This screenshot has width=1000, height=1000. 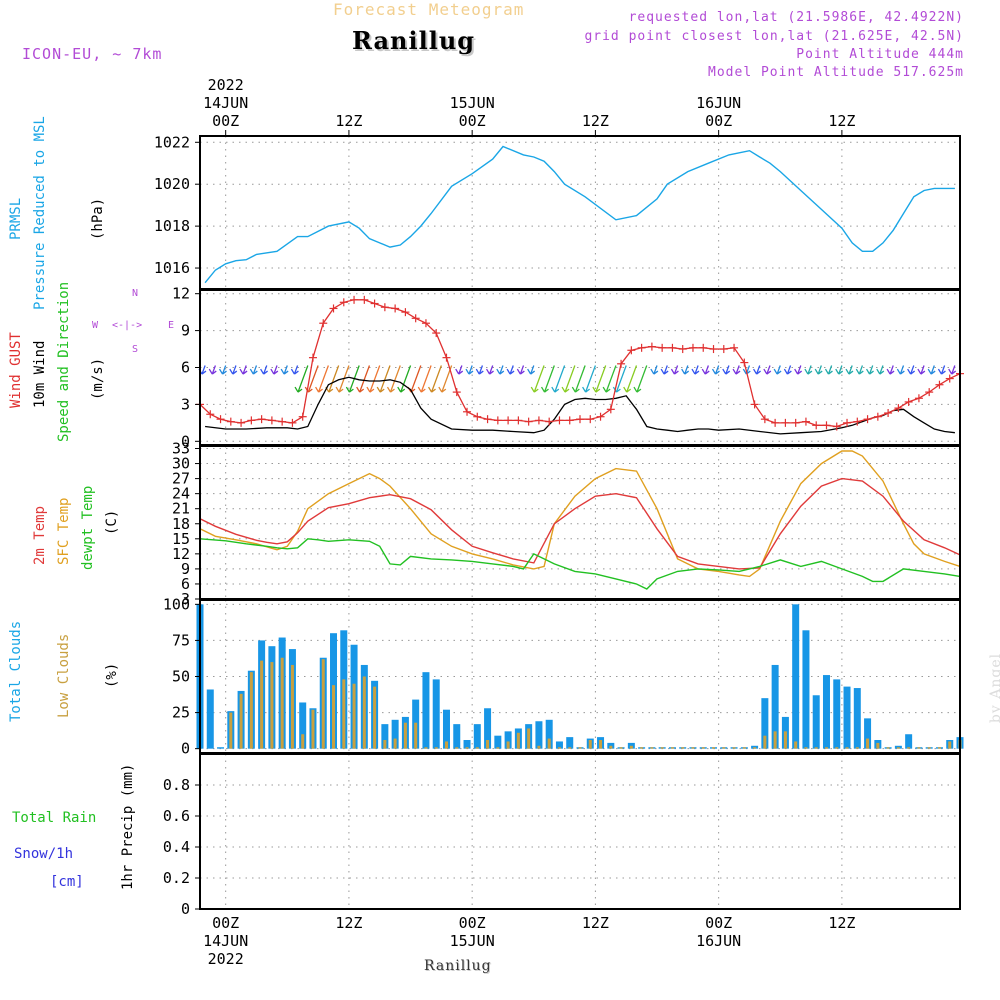 I want to click on wind-ytick-label: 3, so click(x=185, y=404).